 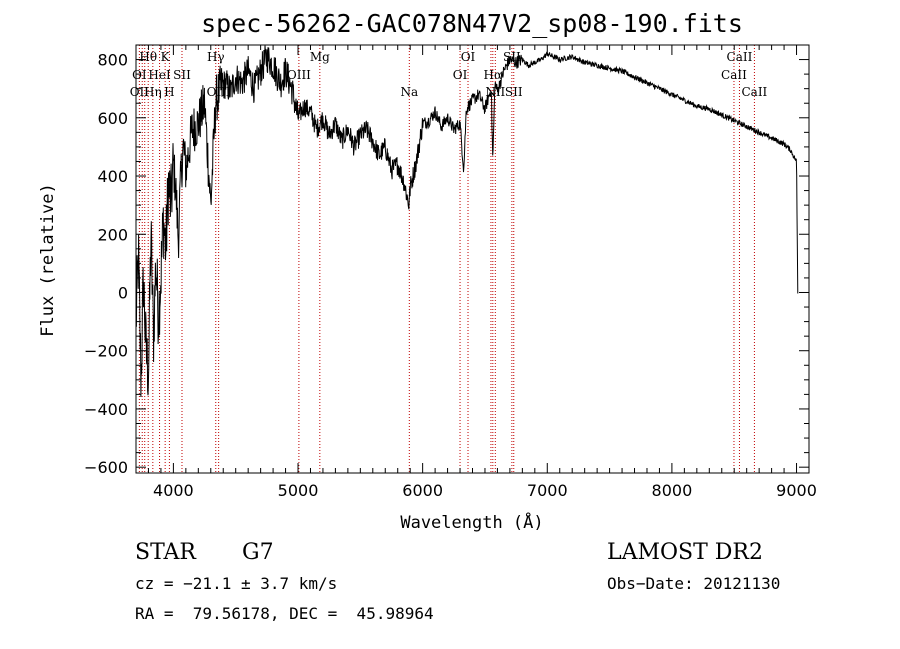 What do you see at coordinates (112, 176) in the screenshot?
I see `y-tick-label: 400` at bounding box center [112, 176].